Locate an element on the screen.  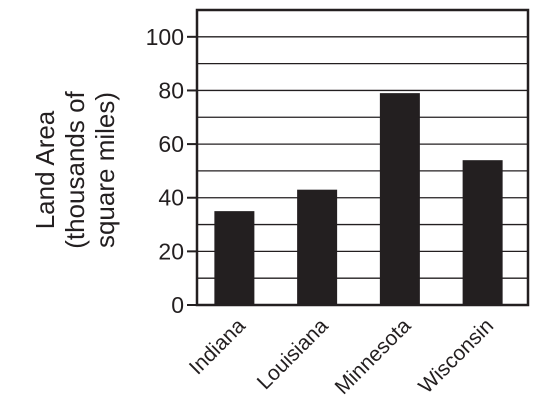
bar-louisiana is located at coordinates (317, 247).